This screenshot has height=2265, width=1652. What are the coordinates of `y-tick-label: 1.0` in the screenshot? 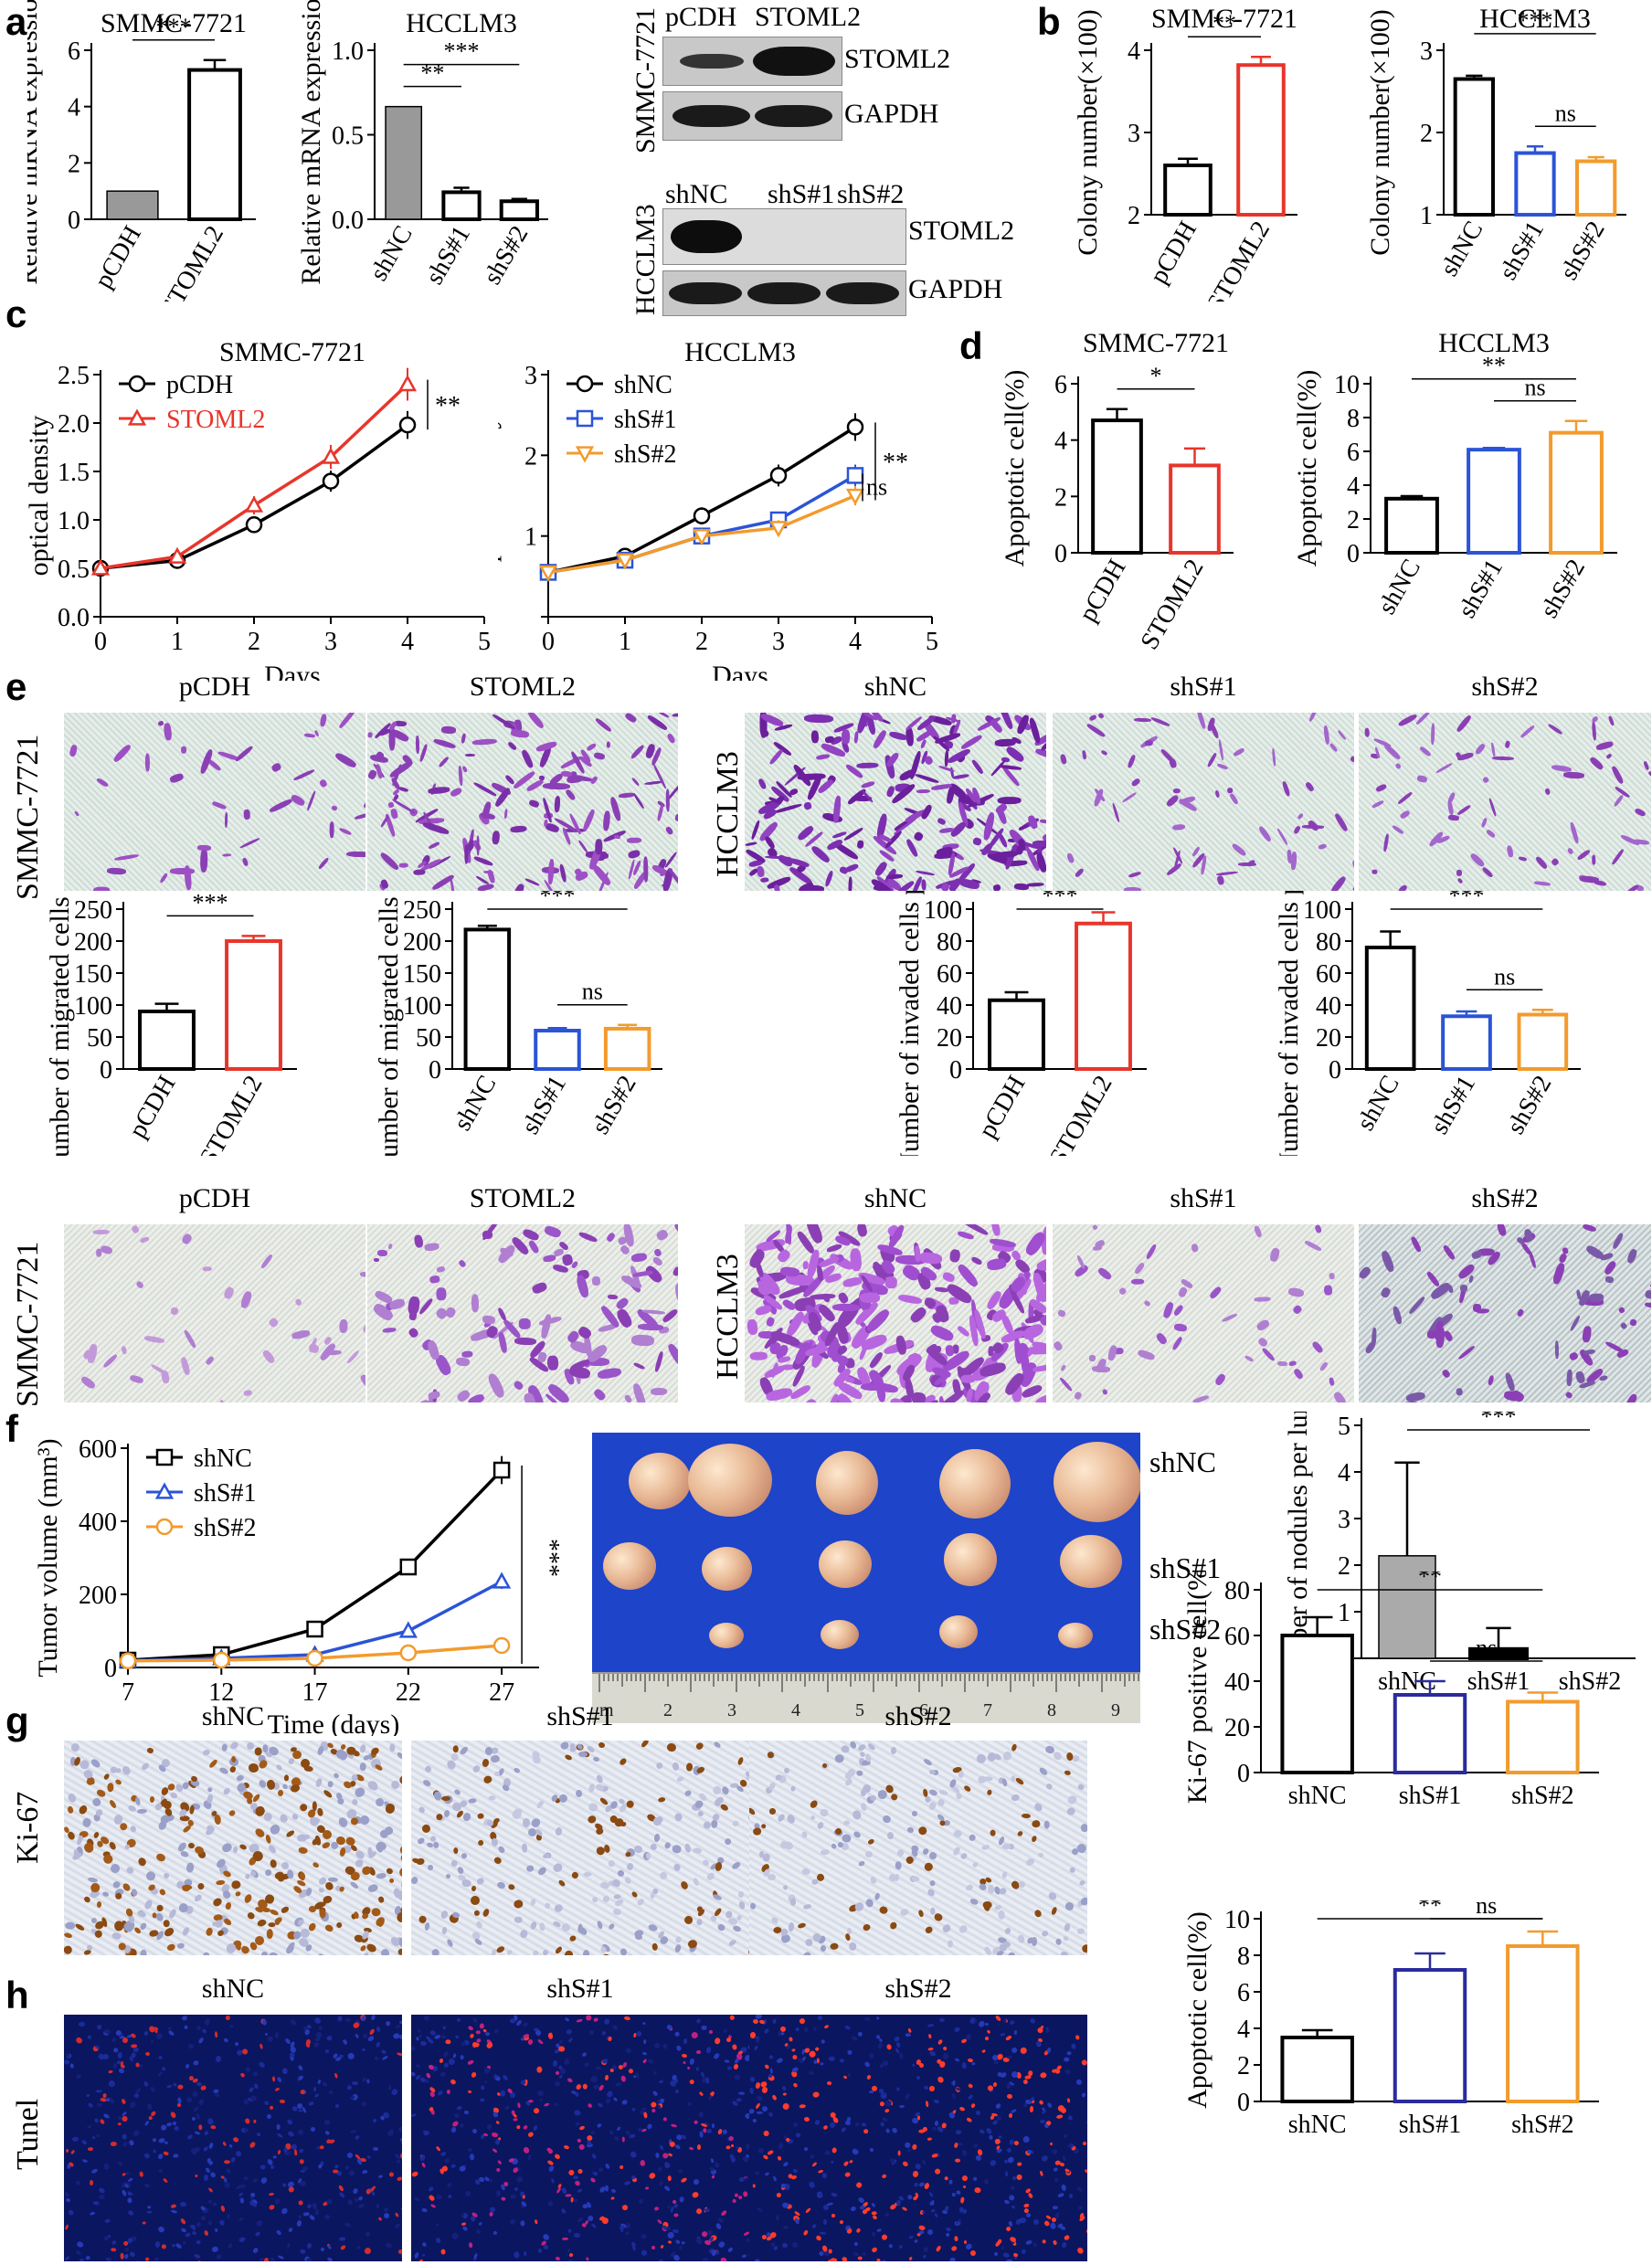 It's located at (74, 521).